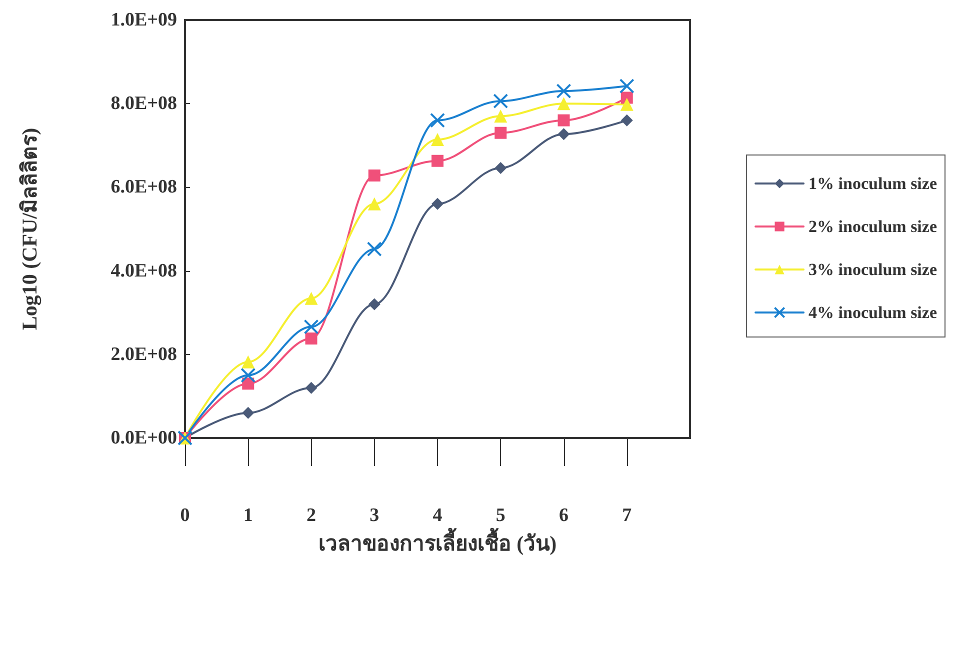  What do you see at coordinates (437, 515) in the screenshot?
I see `x-tick-label: 4` at bounding box center [437, 515].